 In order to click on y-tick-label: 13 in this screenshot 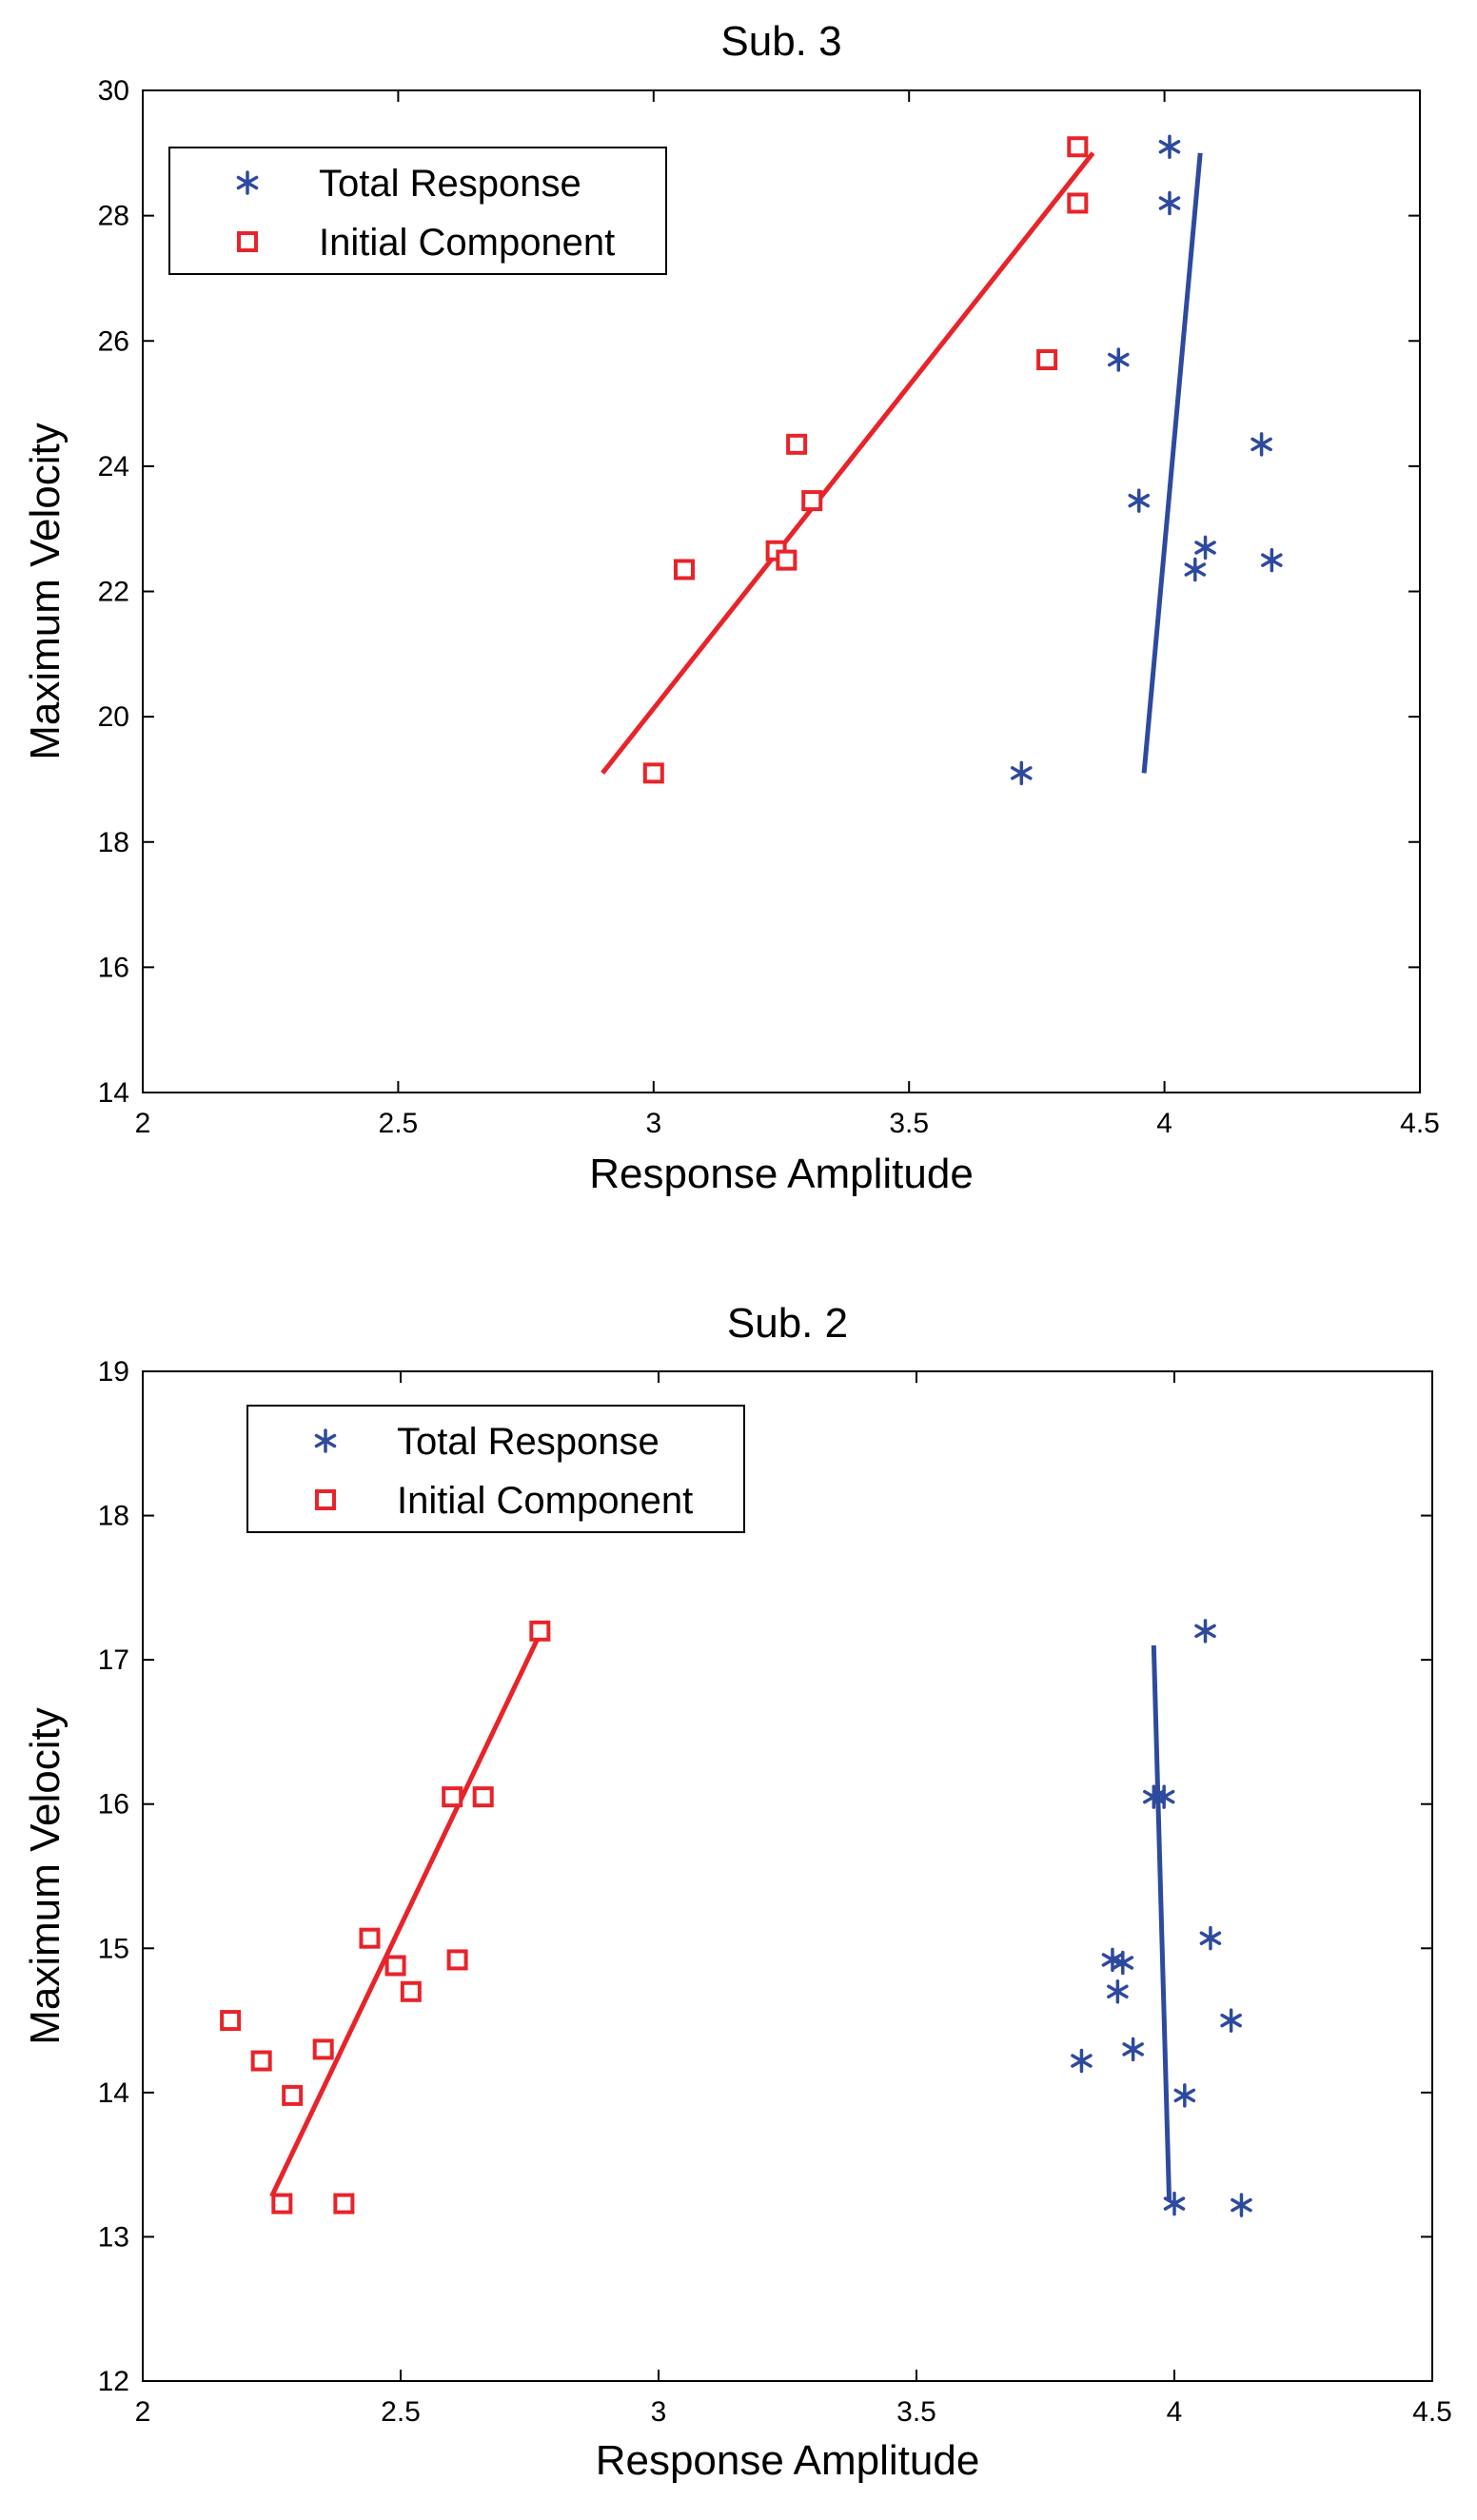, I will do `click(113, 2237)`.